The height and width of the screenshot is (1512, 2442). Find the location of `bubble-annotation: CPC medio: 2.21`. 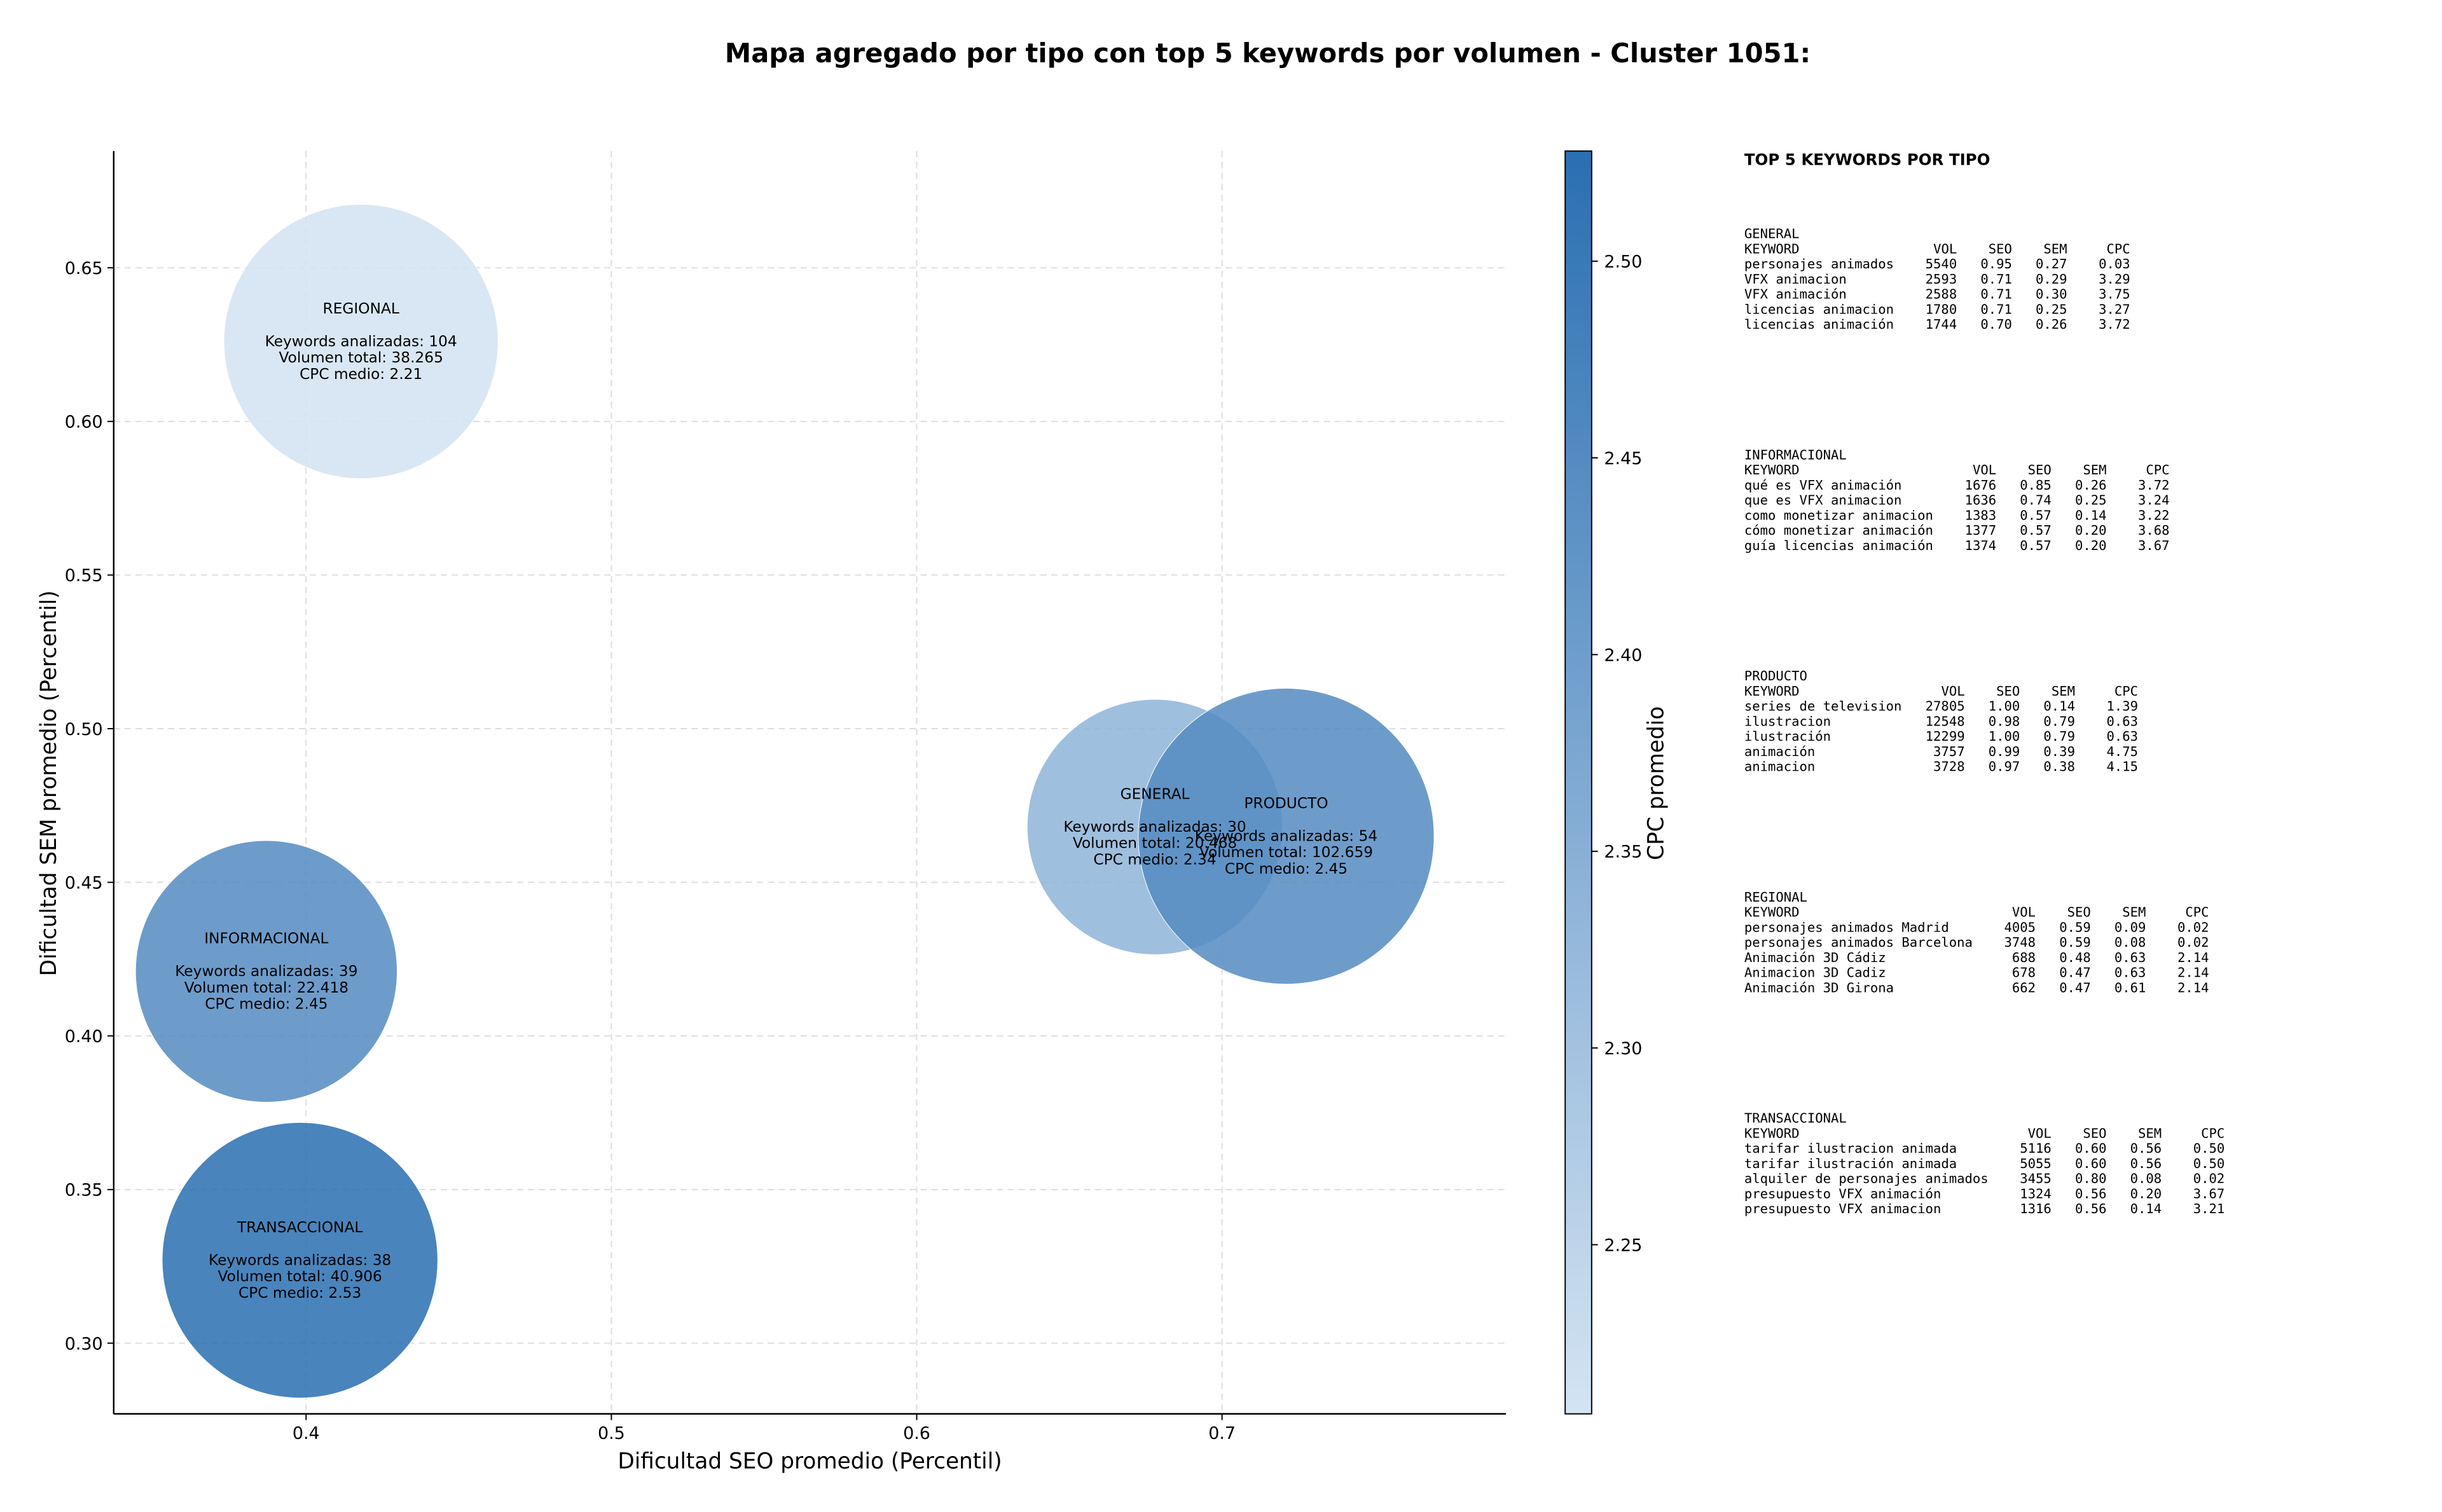

bubble-annotation: CPC medio: 2.21 is located at coordinates (361, 375).